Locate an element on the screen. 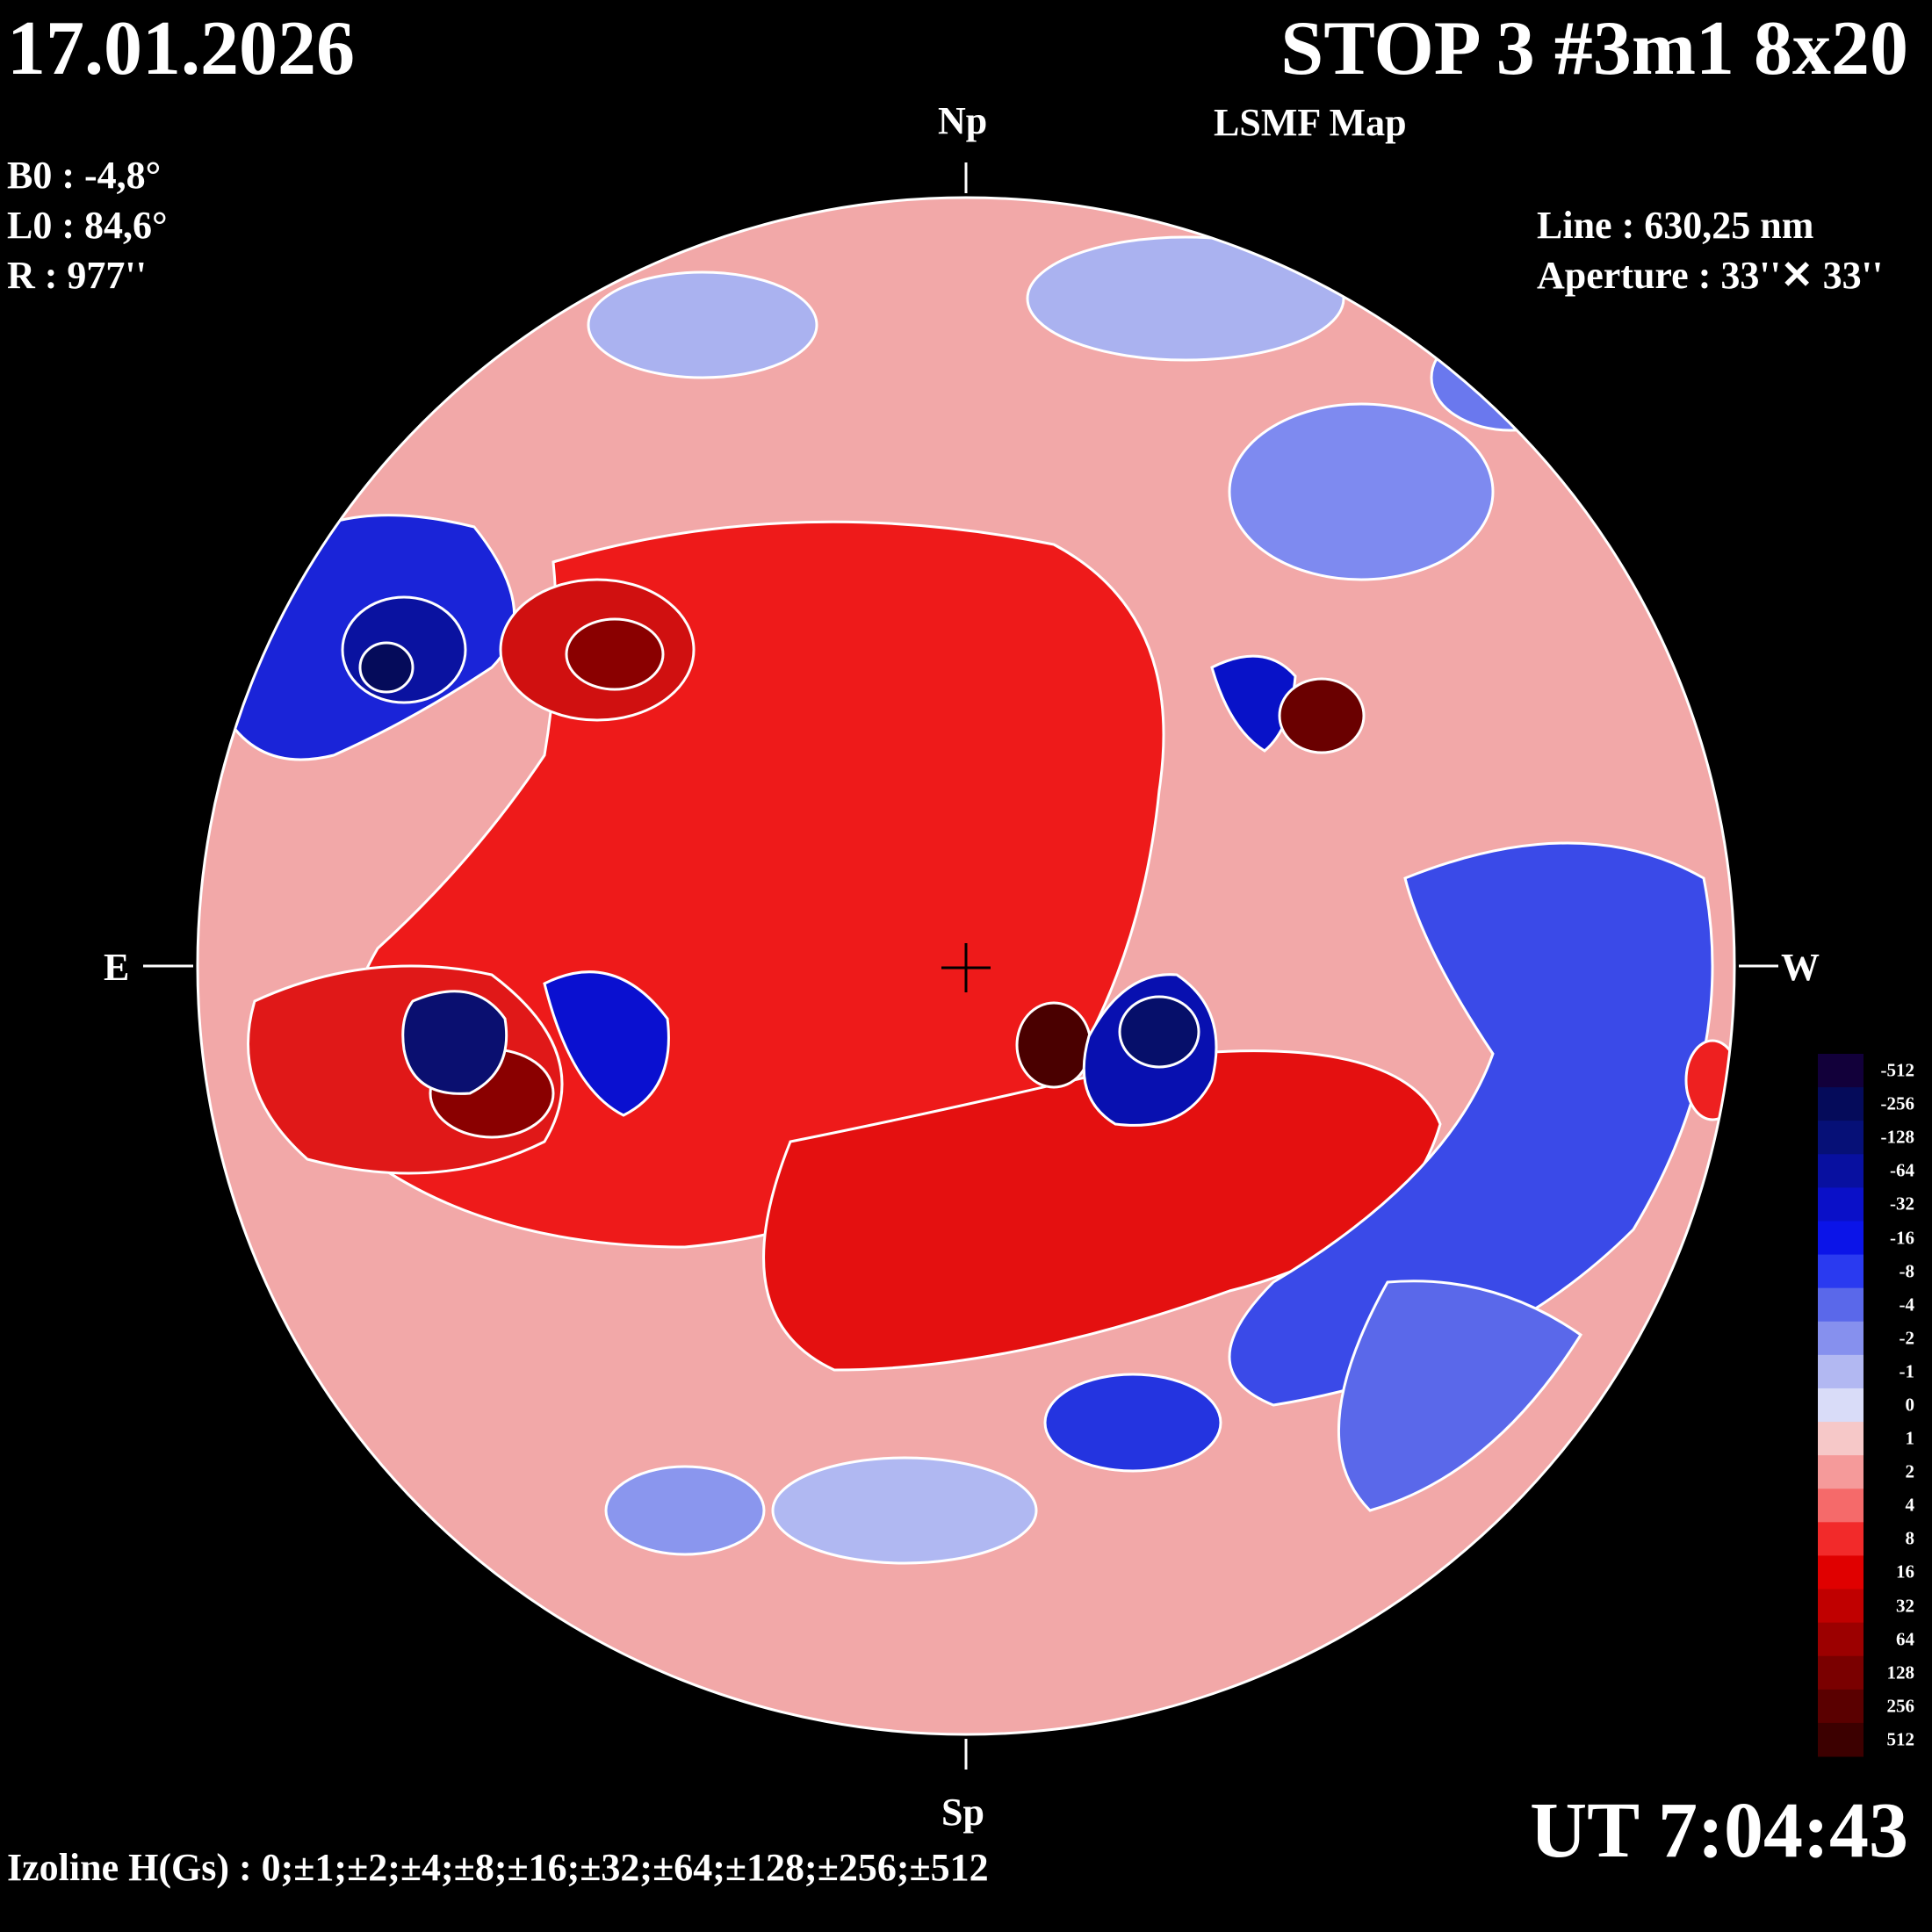 Image resolution: width=1932 pixels, height=1932 pixels. north-label: Np is located at coordinates (963, 121).